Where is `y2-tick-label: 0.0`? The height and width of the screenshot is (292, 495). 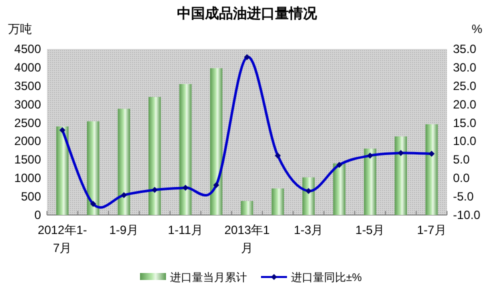
y2-tick-label: 0.0 is located at coordinates (461, 178).